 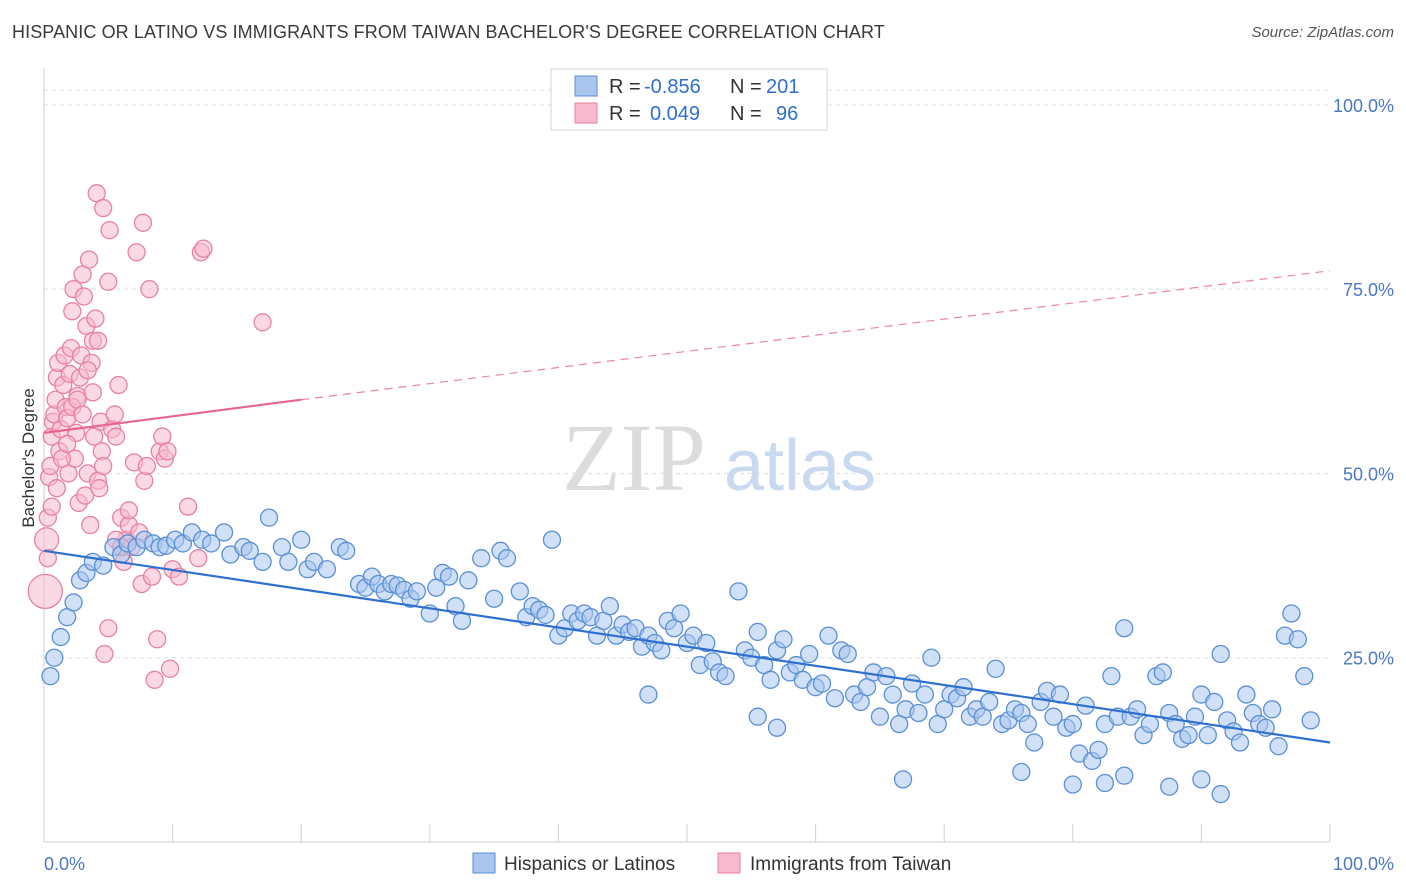 I want to click on bottom-legend-swatch-pink, so click(x=729, y=863).